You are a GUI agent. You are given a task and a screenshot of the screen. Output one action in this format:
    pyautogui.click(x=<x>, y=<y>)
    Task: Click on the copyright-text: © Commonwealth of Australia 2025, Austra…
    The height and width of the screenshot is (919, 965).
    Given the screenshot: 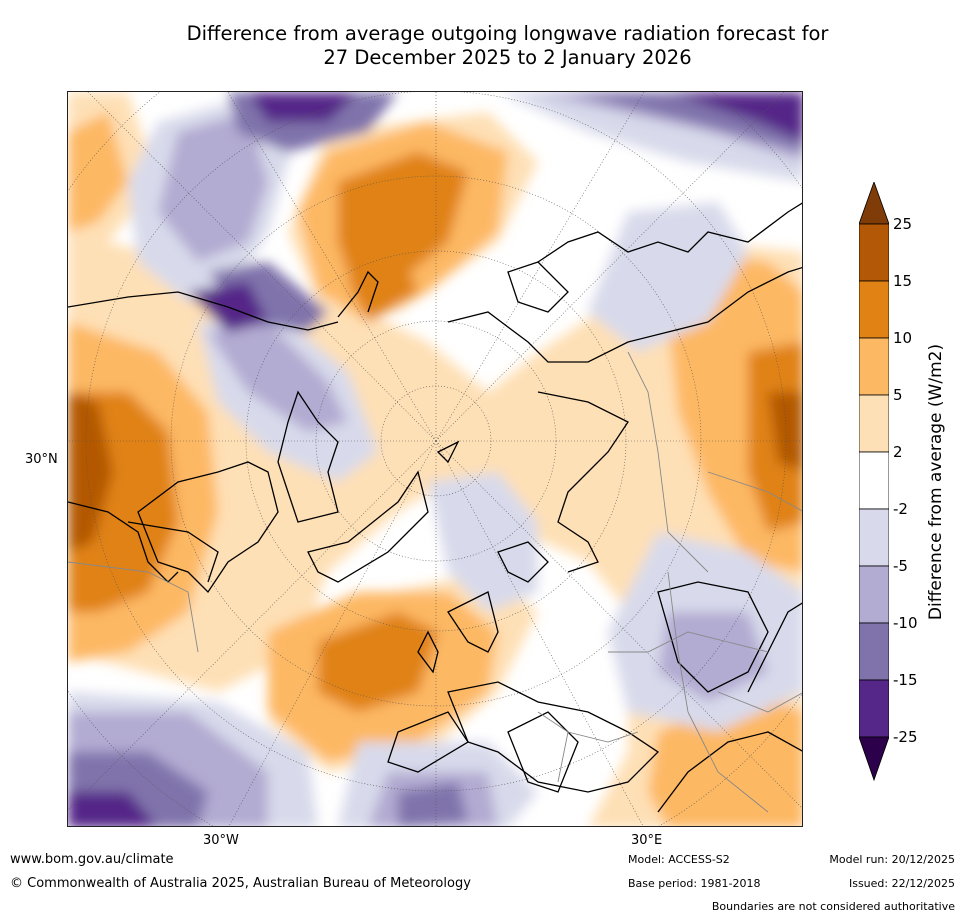 What is the action you would take?
    pyautogui.click(x=240, y=883)
    